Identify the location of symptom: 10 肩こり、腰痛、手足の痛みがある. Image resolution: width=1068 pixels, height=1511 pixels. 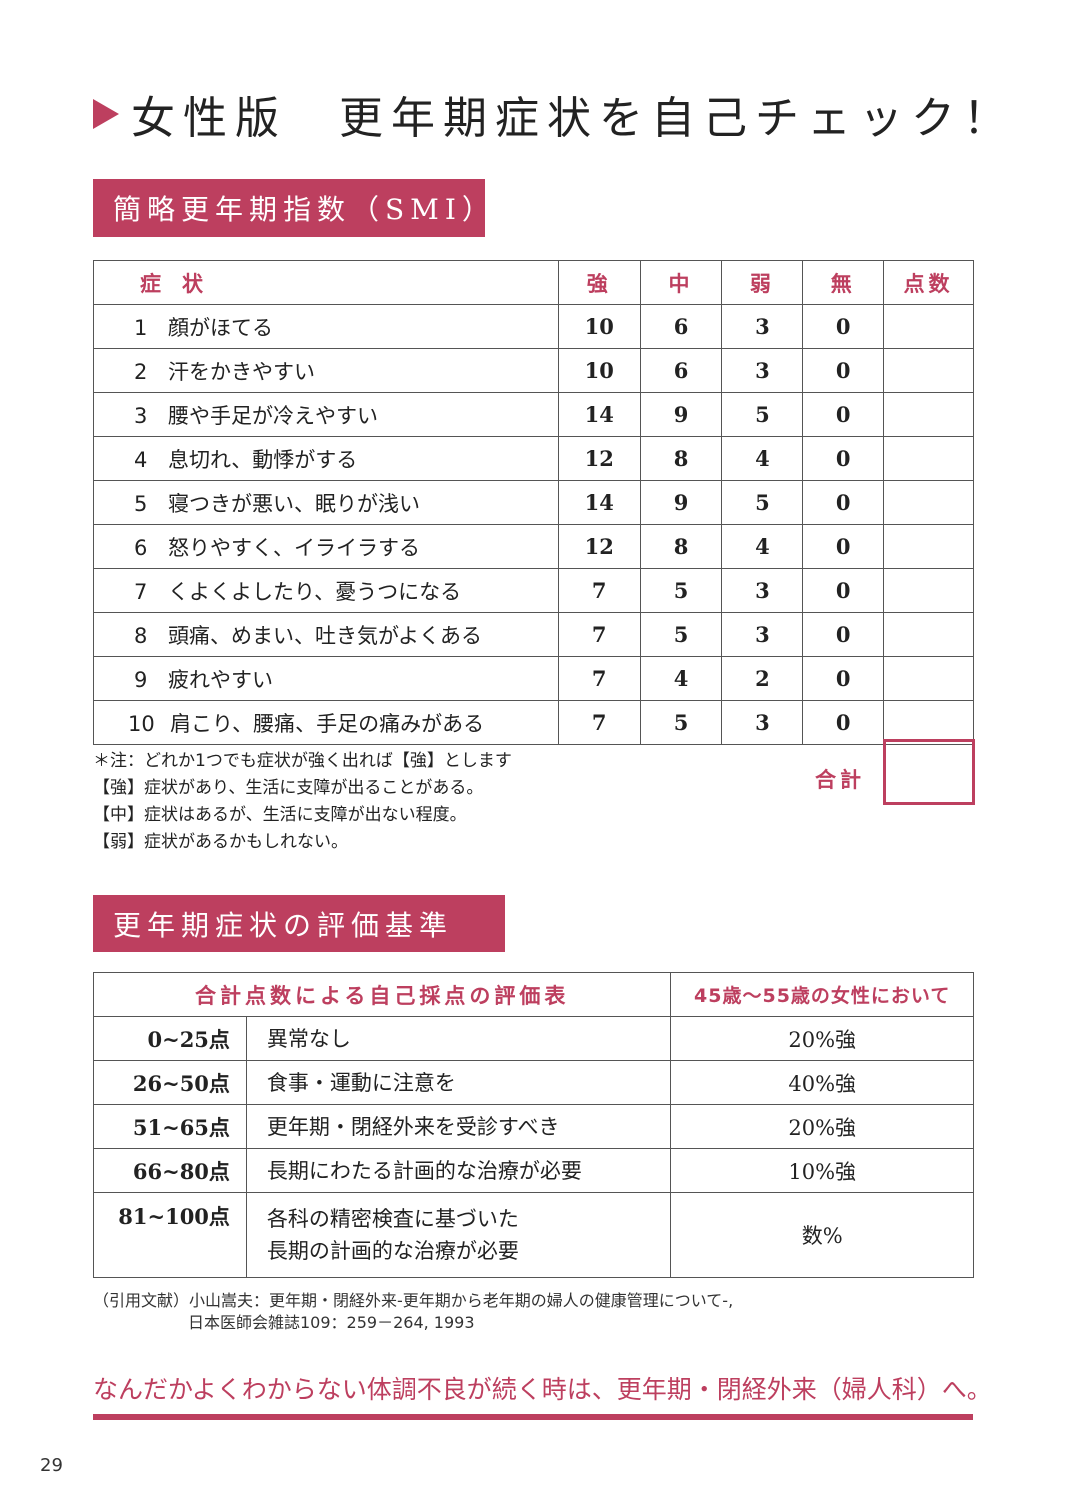
(326, 722).